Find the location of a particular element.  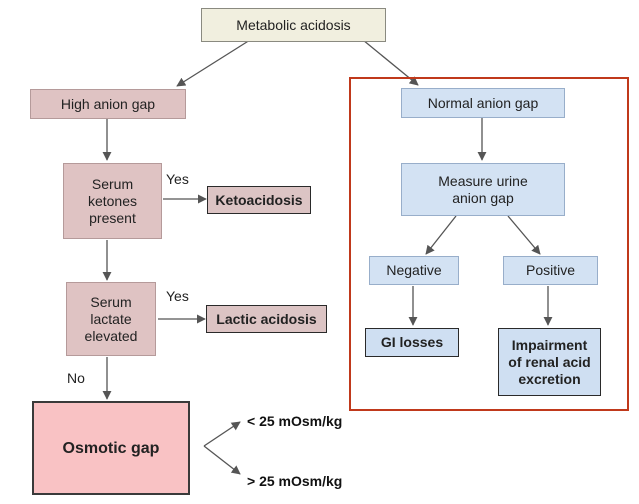

arrow-osmotic-to-low is located at coordinates (222, 434).